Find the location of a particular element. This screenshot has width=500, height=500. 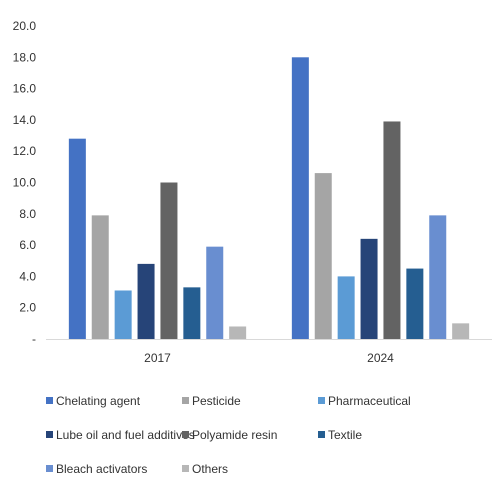

x-axis: 2017 2024 is located at coordinates (269, 352).